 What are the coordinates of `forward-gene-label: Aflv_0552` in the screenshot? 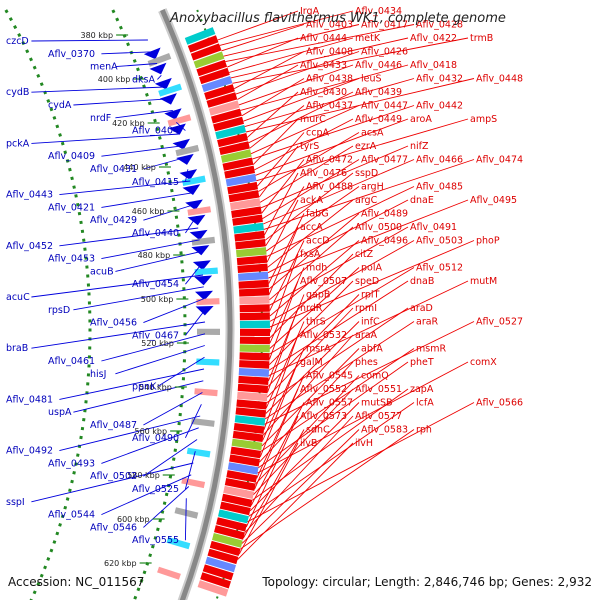 It's located at (323, 389).